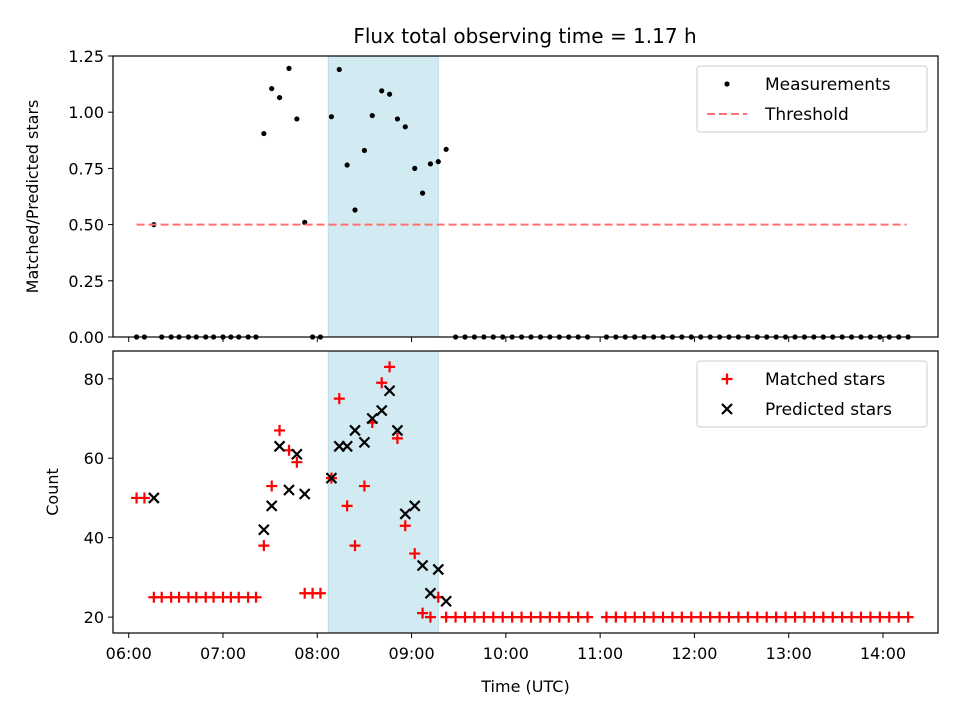  What do you see at coordinates (94, 458) in the screenshot?
I see `y-tick-label: 60` at bounding box center [94, 458].